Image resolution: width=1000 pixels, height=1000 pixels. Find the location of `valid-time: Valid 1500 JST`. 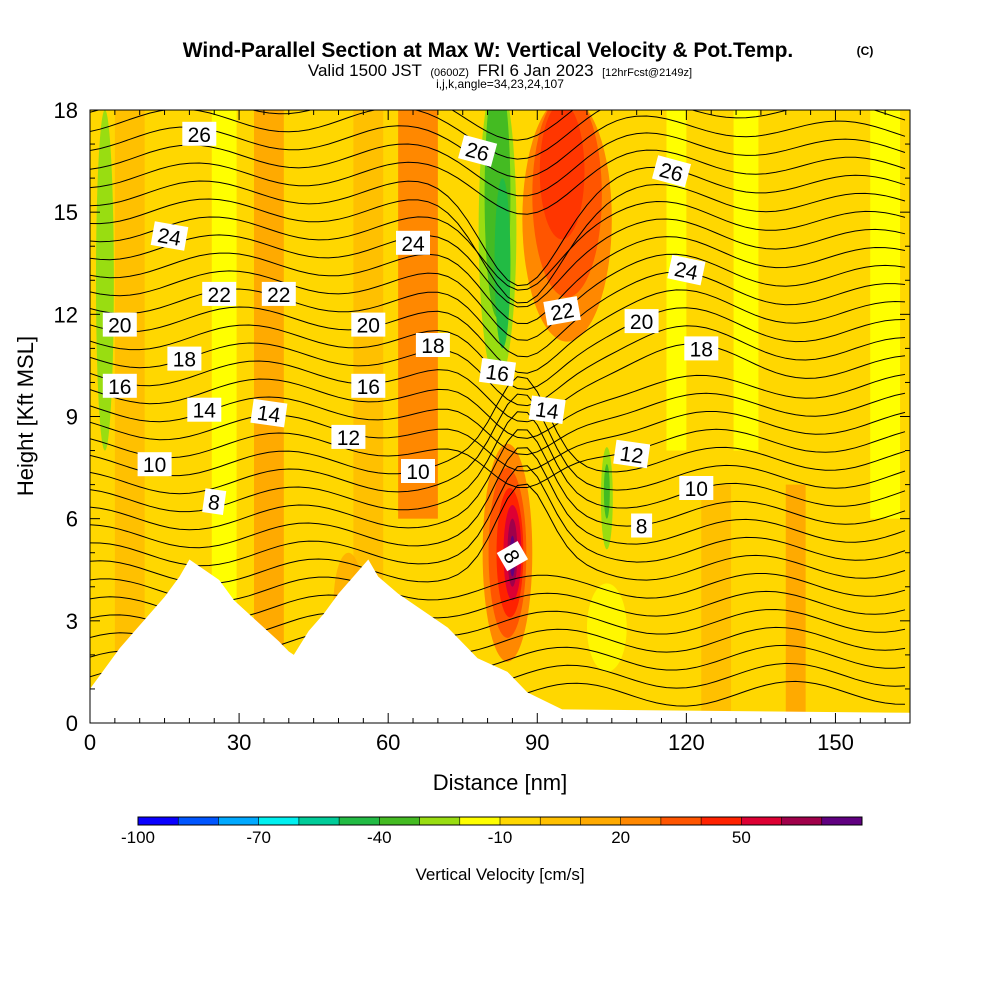

valid-time: Valid 1500 JST is located at coordinates (365, 70).